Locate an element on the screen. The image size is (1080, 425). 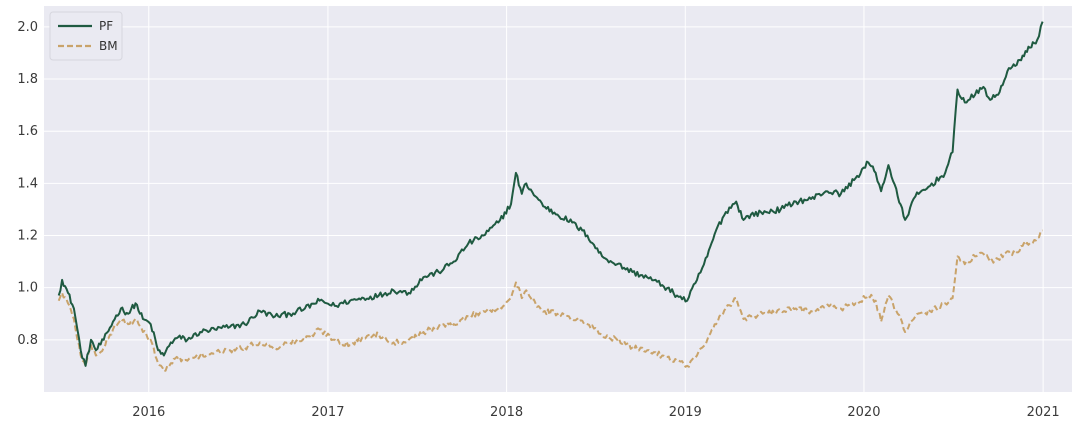
y-tick-label: 2.0 is located at coordinates (27, 27).